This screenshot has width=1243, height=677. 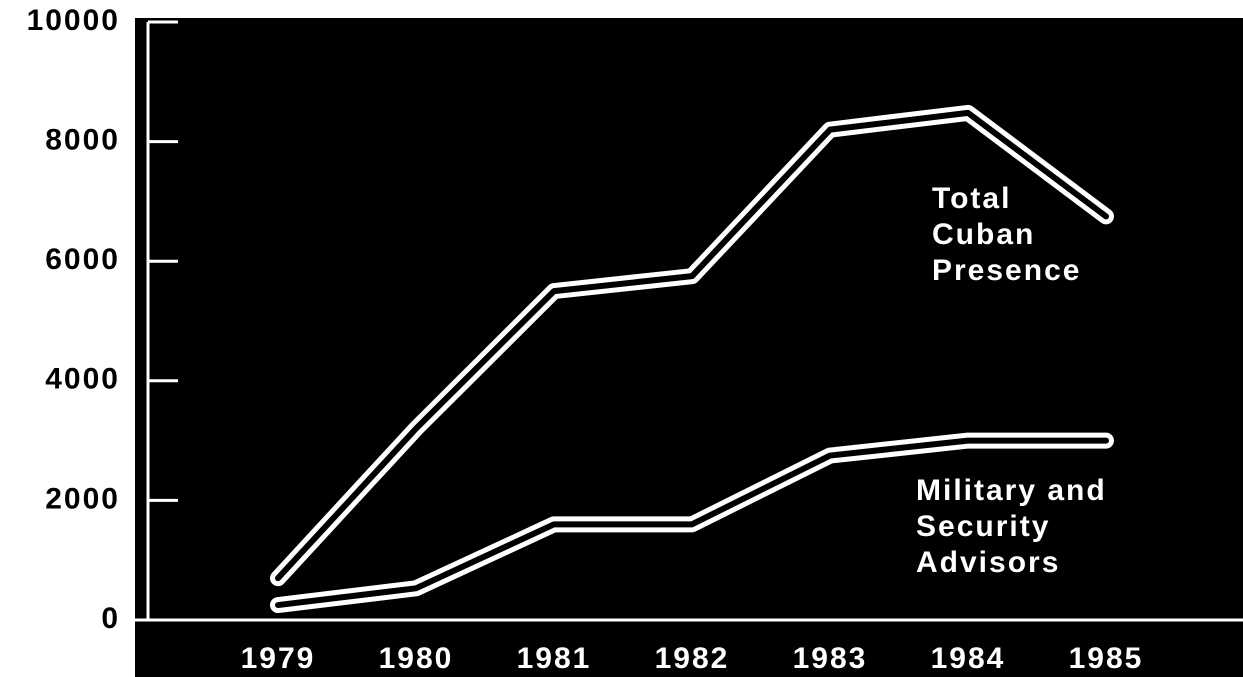 What do you see at coordinates (692, 658) in the screenshot?
I see `x-tick-label: 1982` at bounding box center [692, 658].